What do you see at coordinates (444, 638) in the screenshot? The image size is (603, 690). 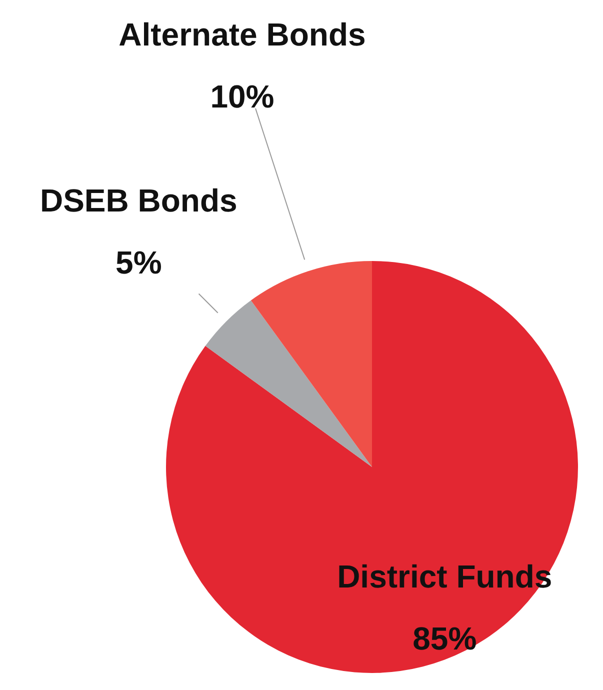 I see `data-label: 85%` at bounding box center [444, 638].